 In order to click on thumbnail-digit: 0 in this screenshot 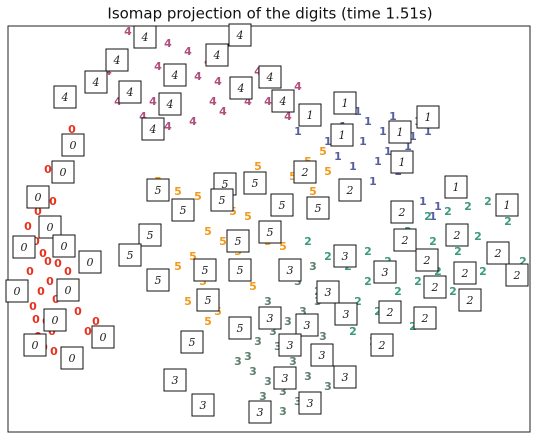, I will do `click(68, 290)`.